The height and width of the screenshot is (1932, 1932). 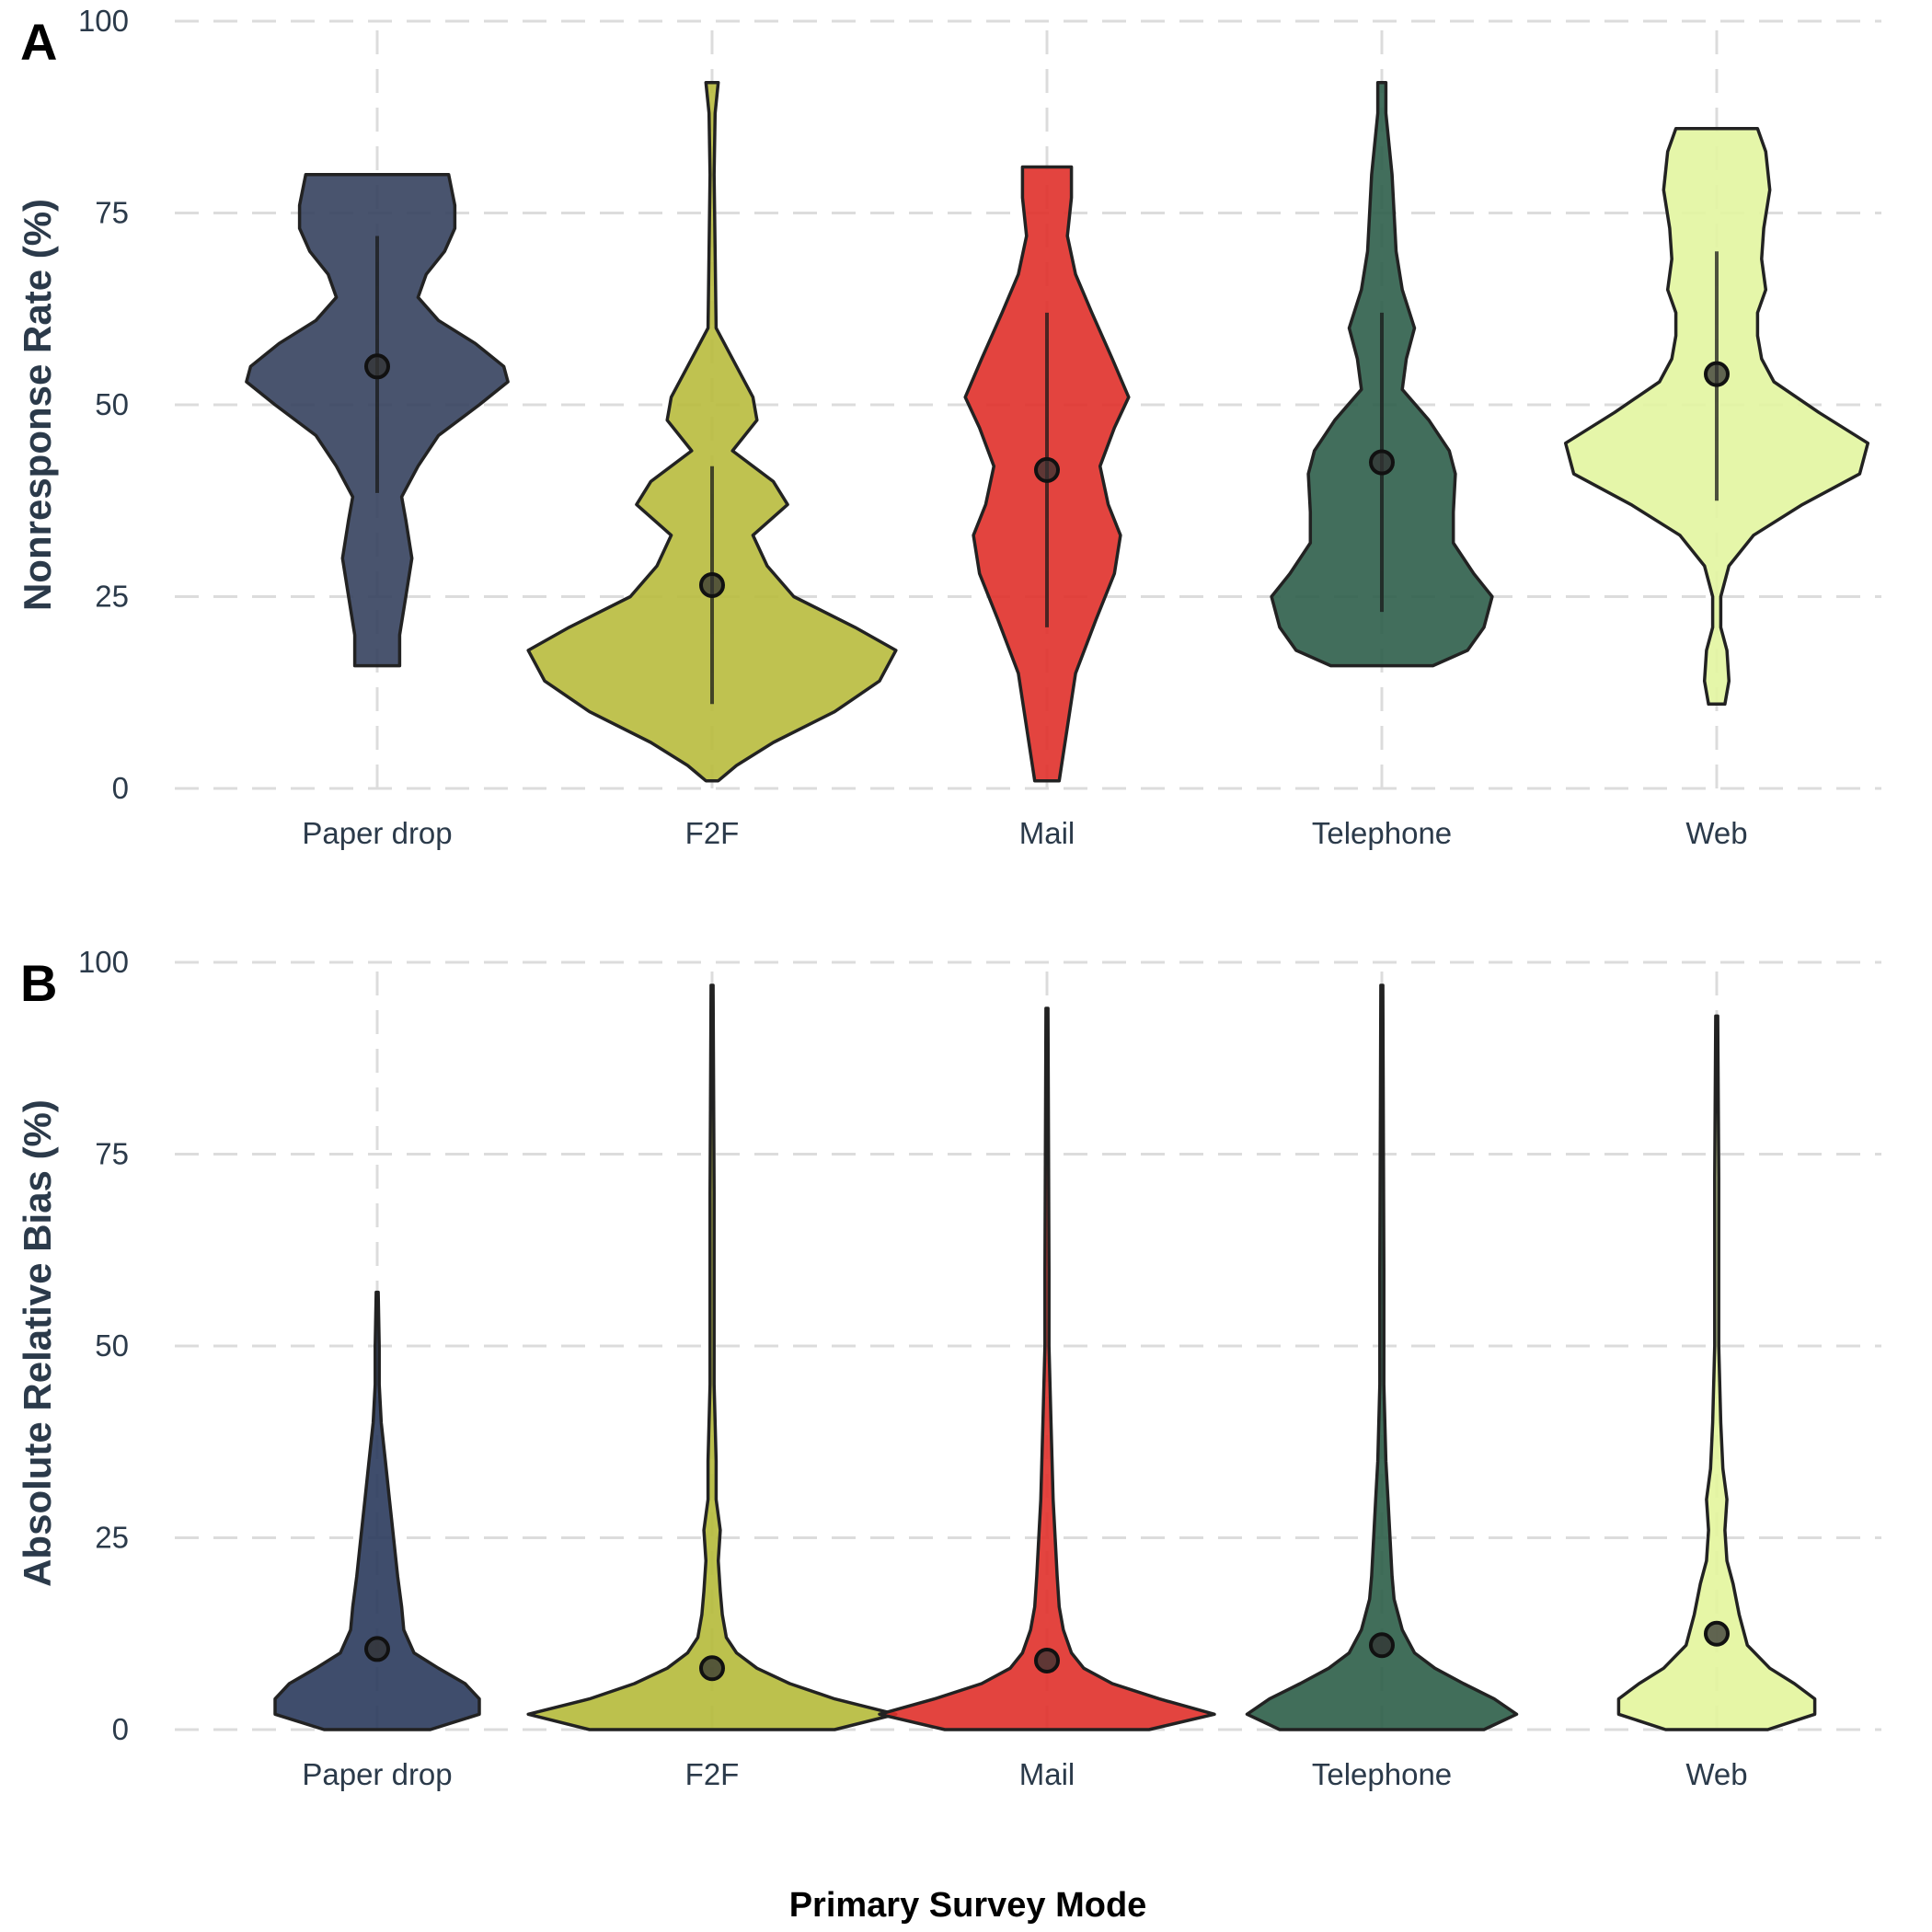 I want to click on panel-b-x-ticks: Paper drop F2F Mail Telephone Web, so click(x=1024, y=1774).